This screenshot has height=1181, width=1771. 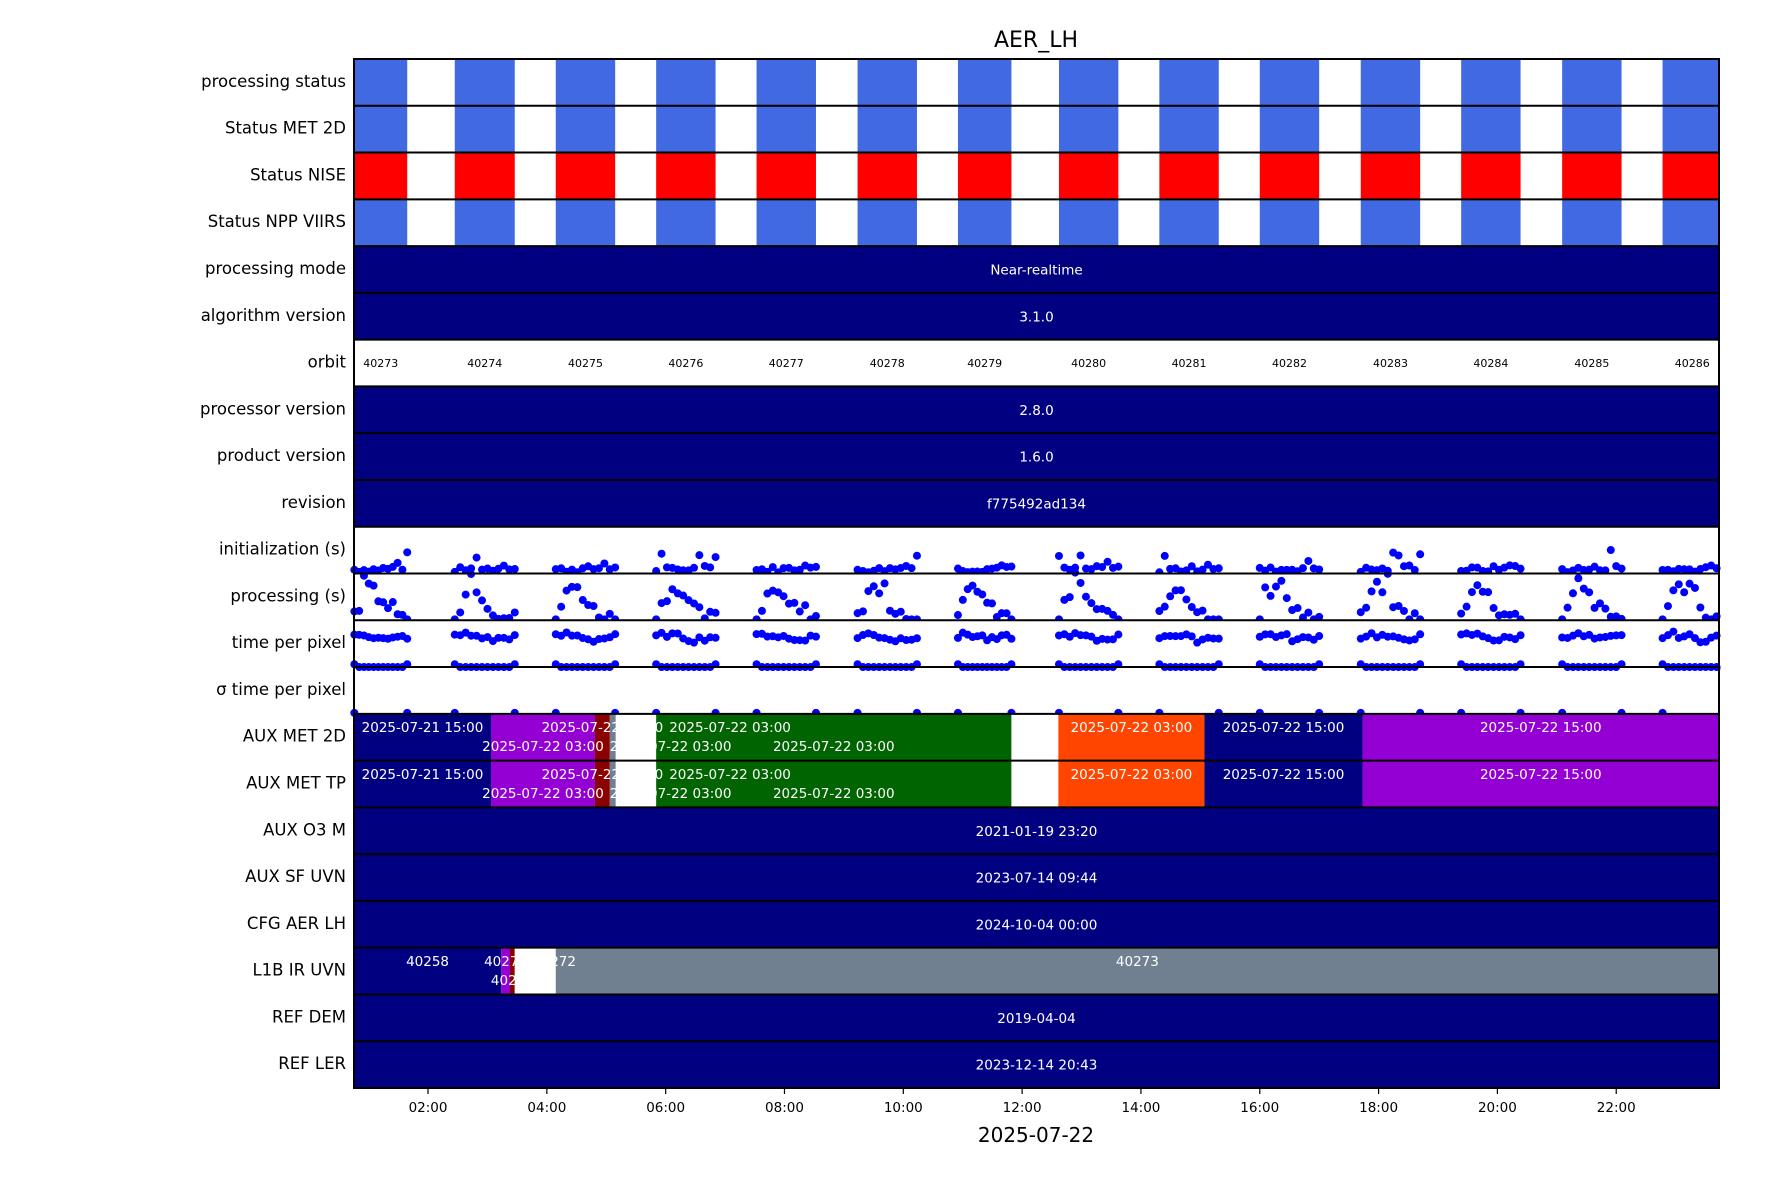 I want to click on segment-labels: 2023-12-14 20:43, so click(x=1037, y=1066).